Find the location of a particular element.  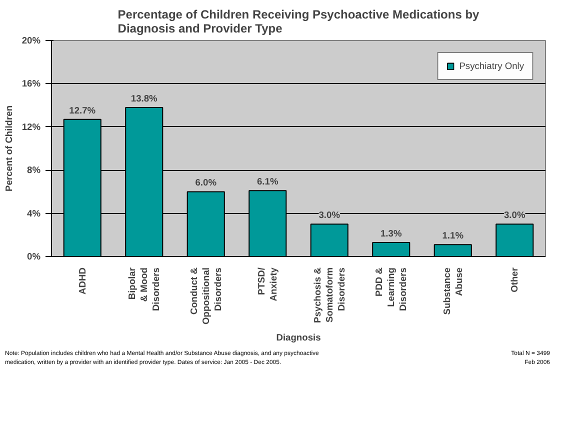

data-label: 6.0% is located at coordinates (206, 183).